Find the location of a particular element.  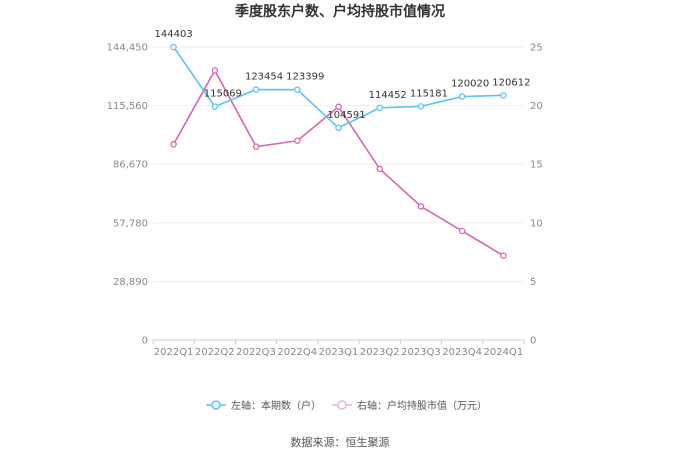

right-axis-ticks: 0 5 10 15 20 25 is located at coordinates (536, 195).